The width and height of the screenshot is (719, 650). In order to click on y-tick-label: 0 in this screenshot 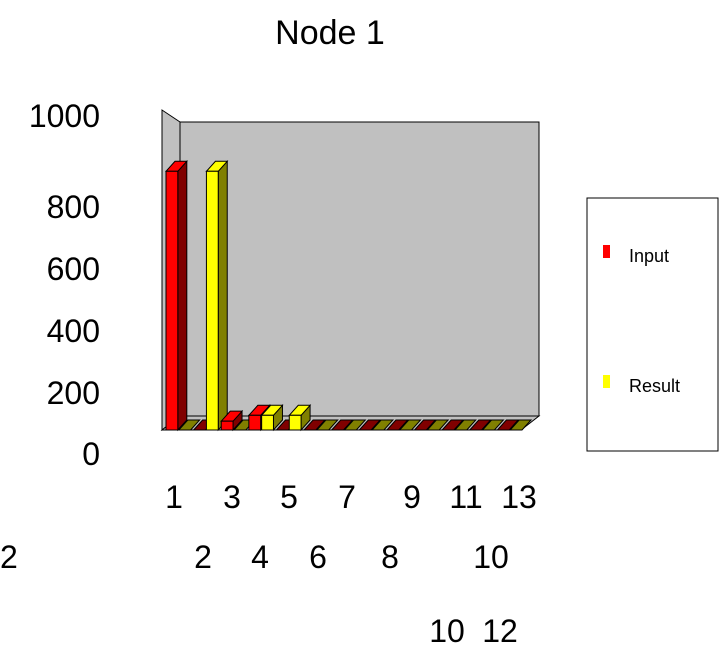, I will do `click(91, 454)`.